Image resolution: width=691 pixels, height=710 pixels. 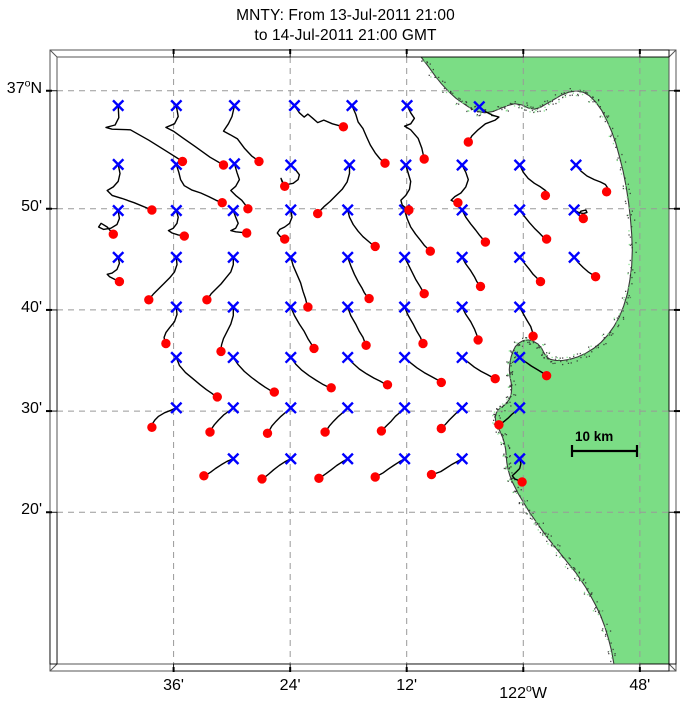 What do you see at coordinates (465, 53) in the screenshot?
I see `frame-seg-top` at bounding box center [465, 53].